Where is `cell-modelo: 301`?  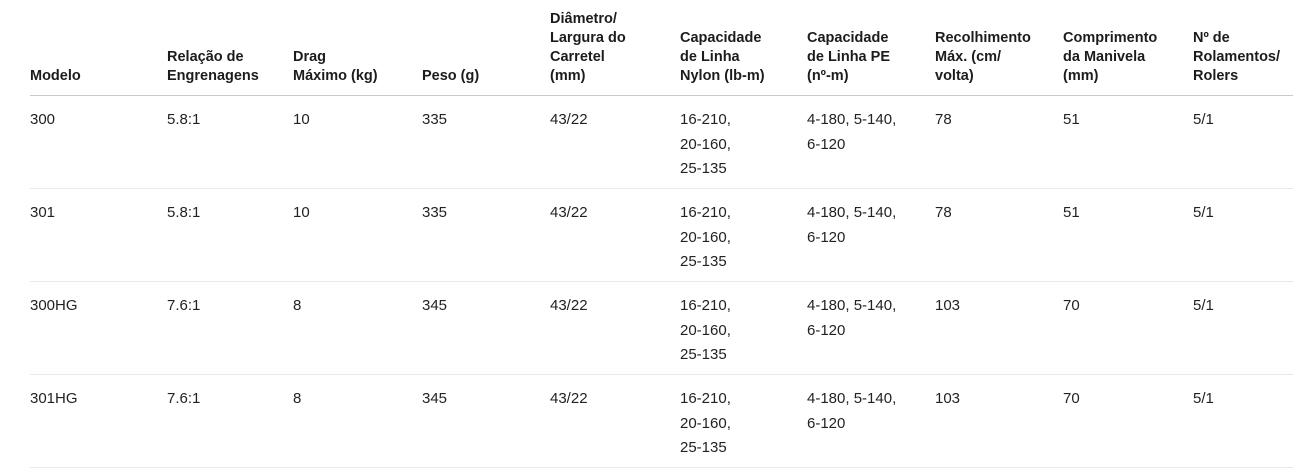 cell-modelo: 301 is located at coordinates (98, 235).